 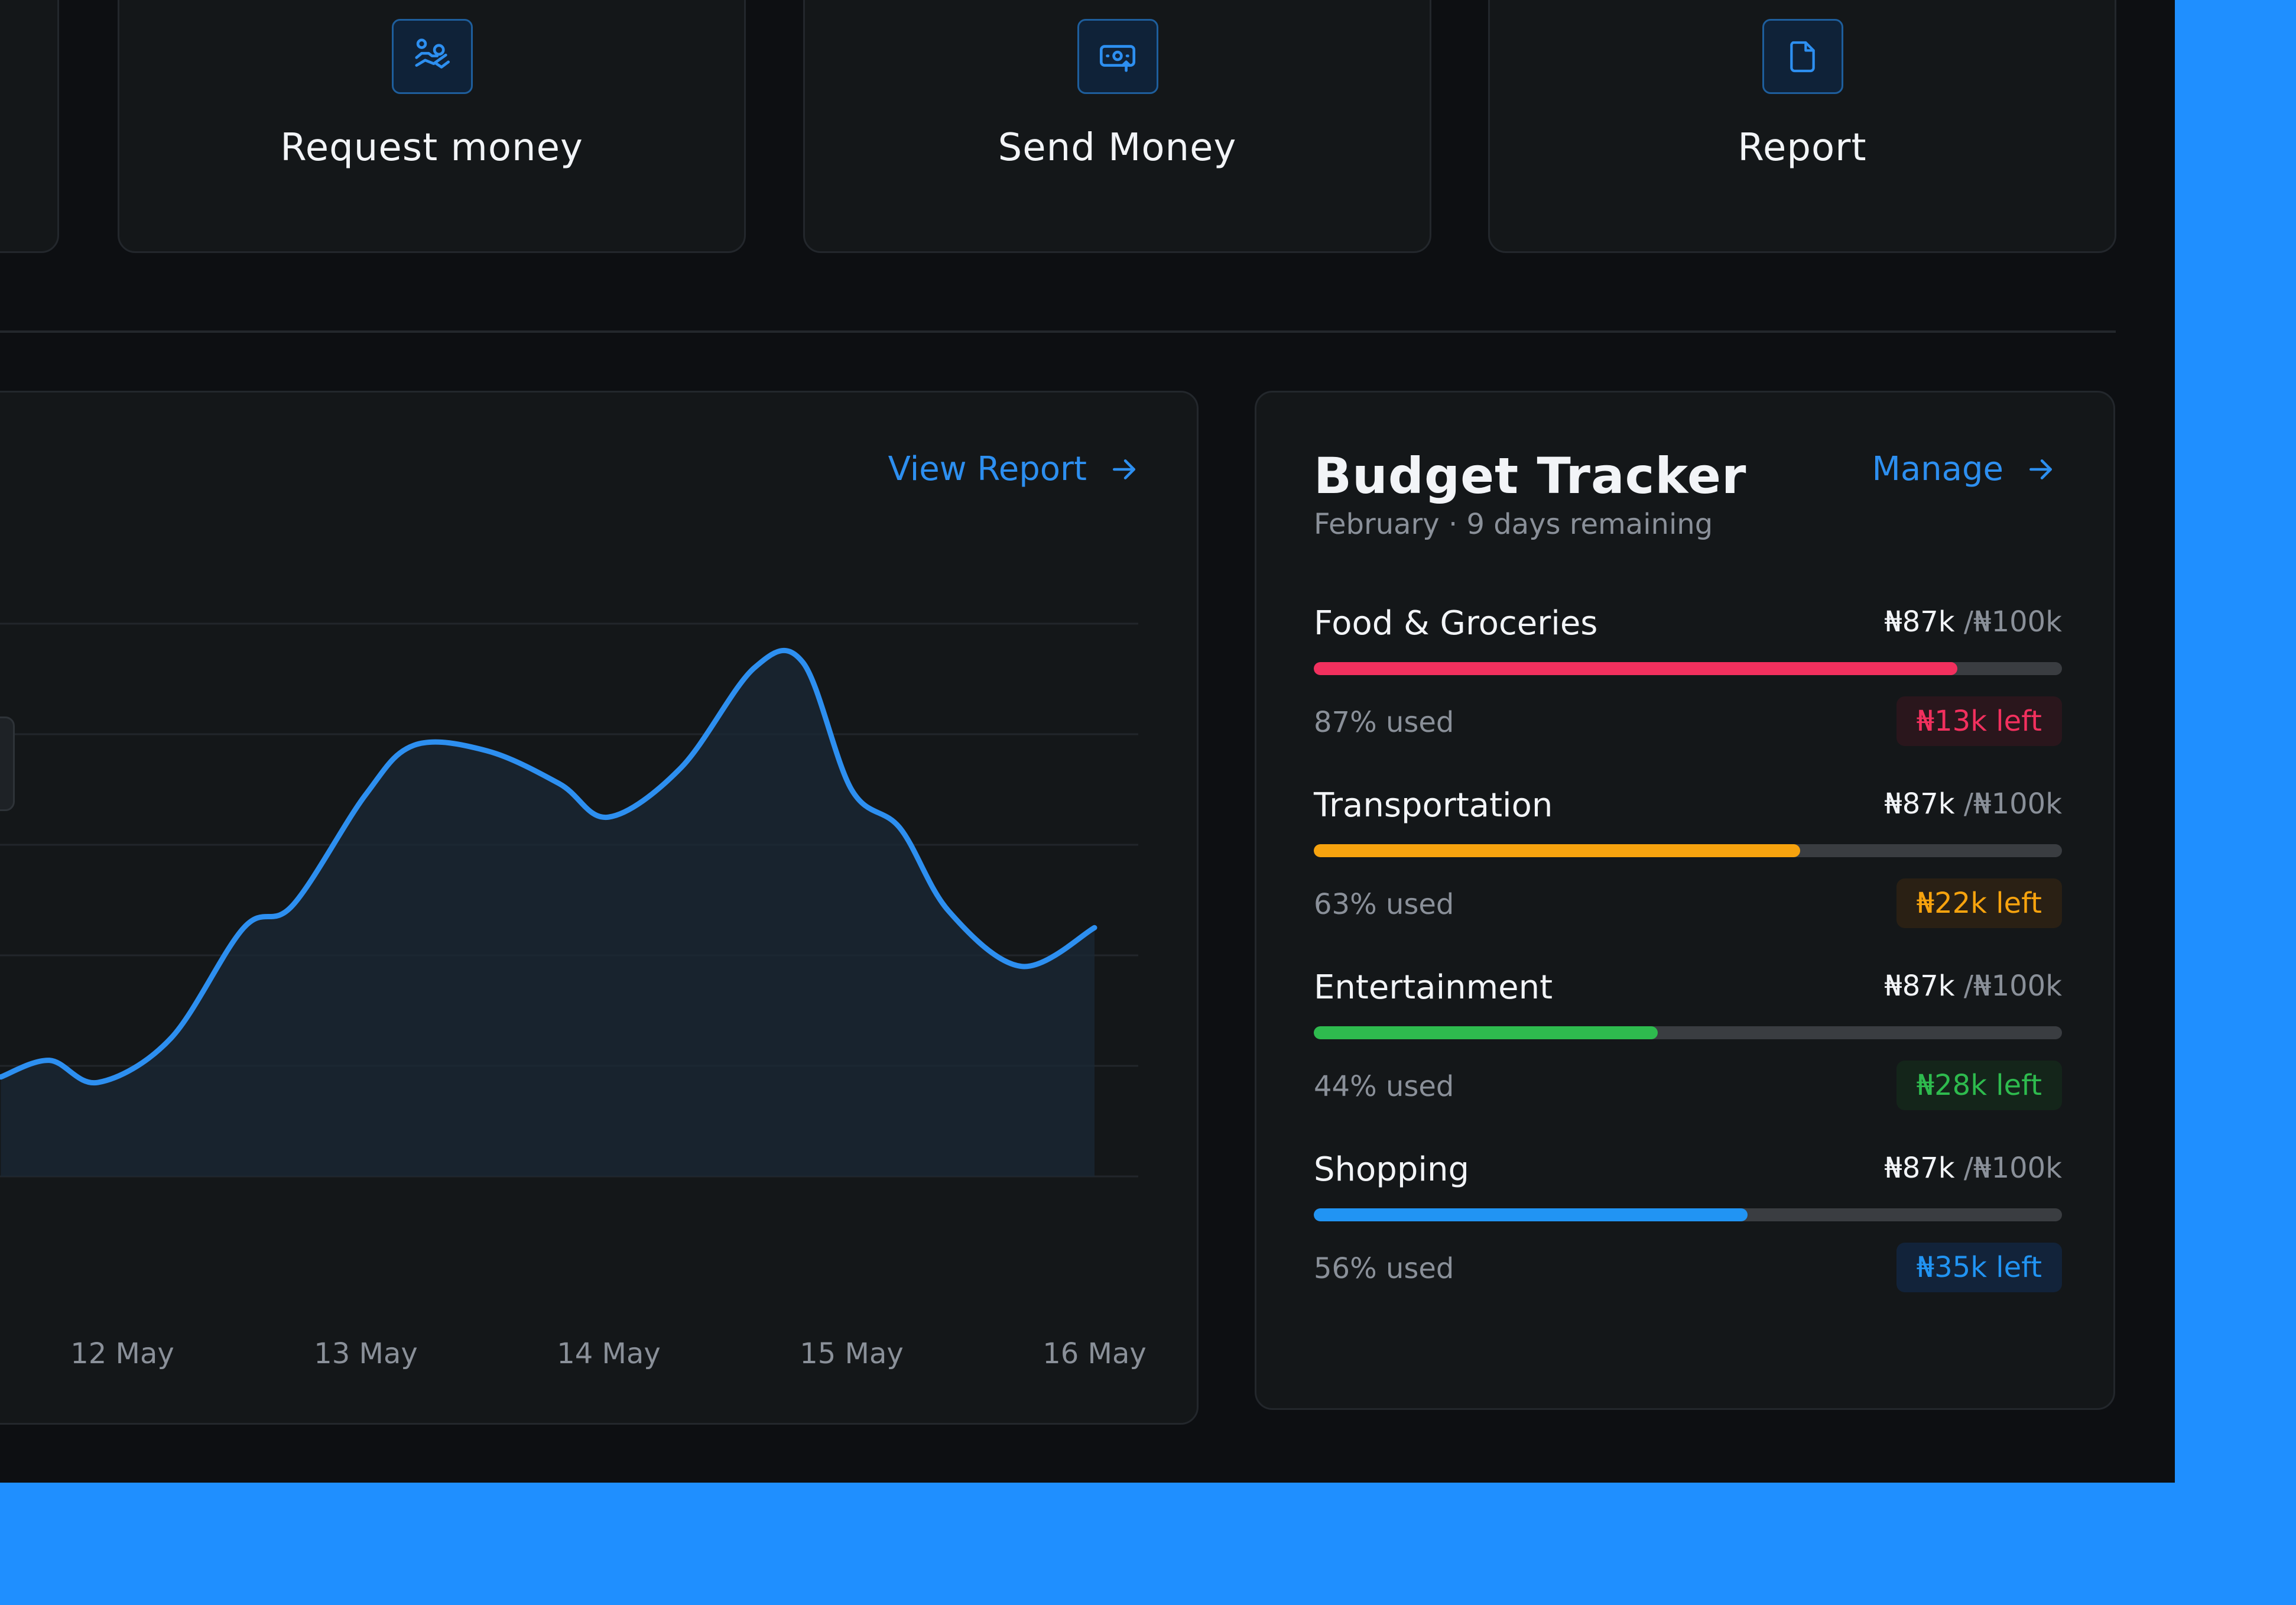 What do you see at coordinates (1979, 1267) in the screenshot?
I see `budget-left-badge: ₦35k left` at bounding box center [1979, 1267].